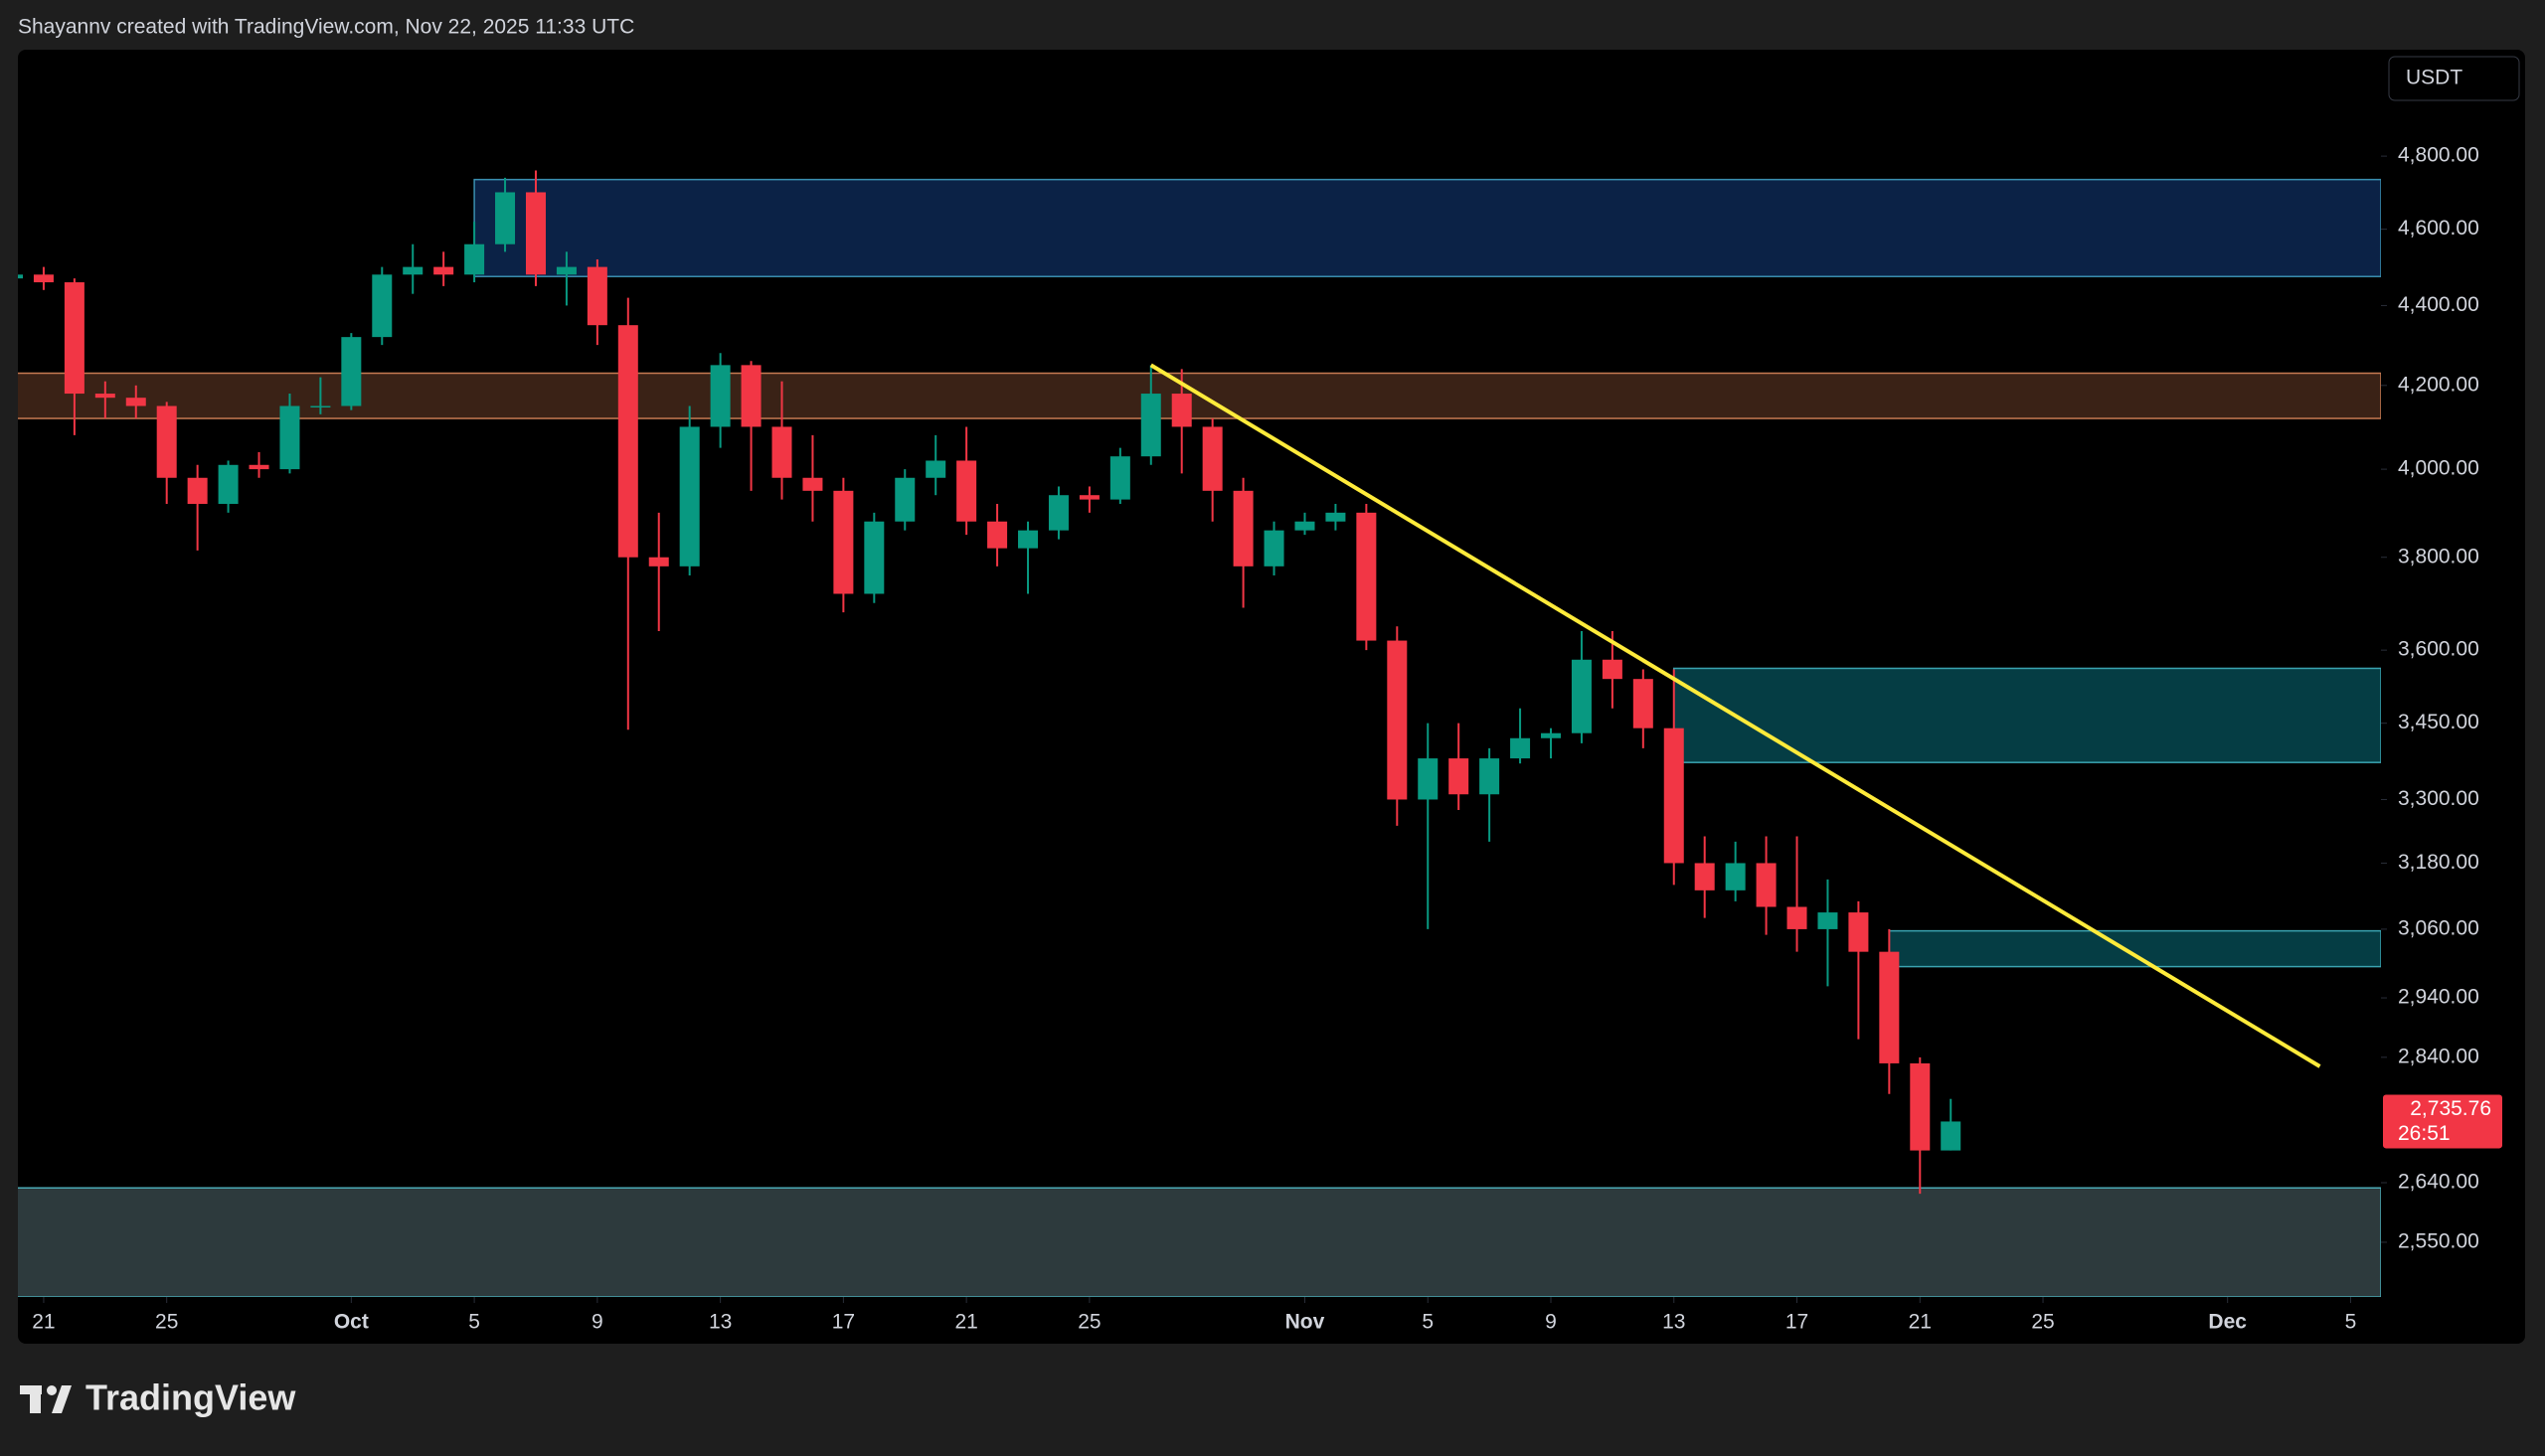  What do you see at coordinates (1551, 1322) in the screenshot?
I see `x-tick-label: 9` at bounding box center [1551, 1322].